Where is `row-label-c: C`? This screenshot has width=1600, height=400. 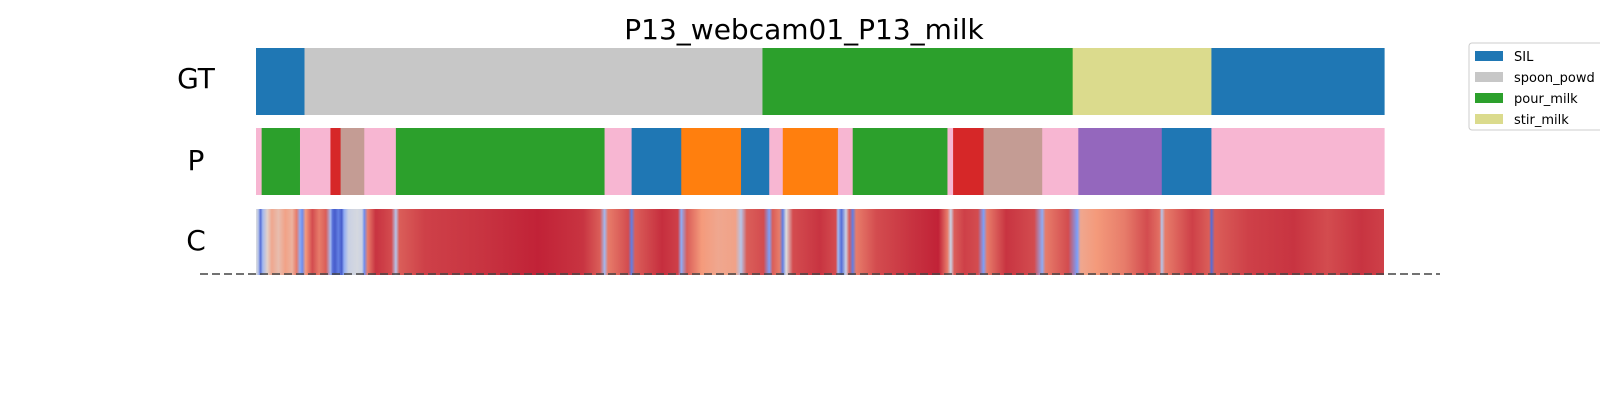
row-label-c: C is located at coordinates (196, 240).